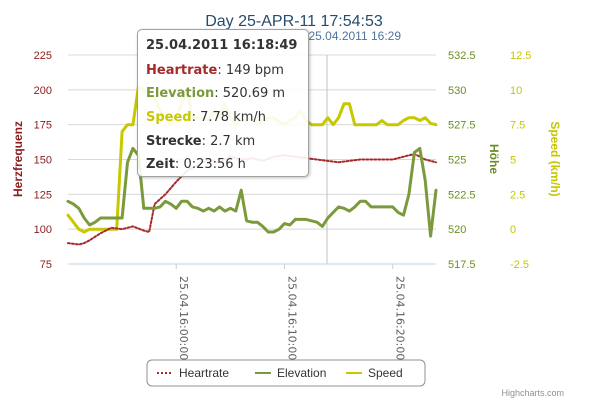 The height and width of the screenshot is (406, 589). I want to click on speed-axis-tick: 7.5, so click(517, 126).